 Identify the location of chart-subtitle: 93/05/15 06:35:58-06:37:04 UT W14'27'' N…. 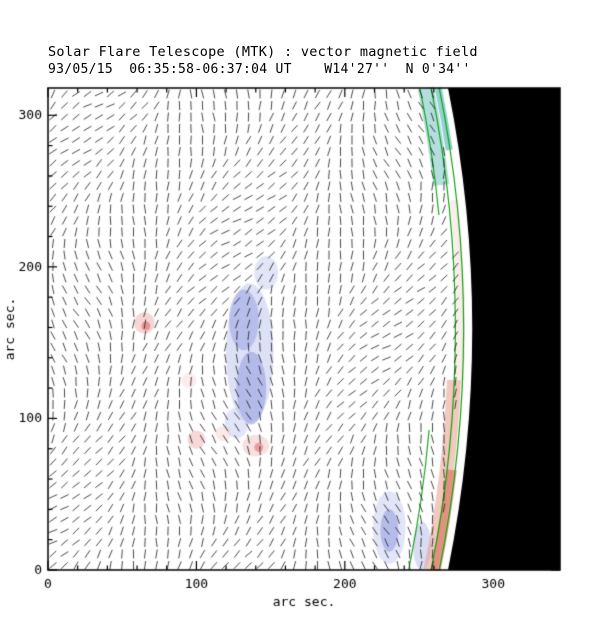
(259, 69).